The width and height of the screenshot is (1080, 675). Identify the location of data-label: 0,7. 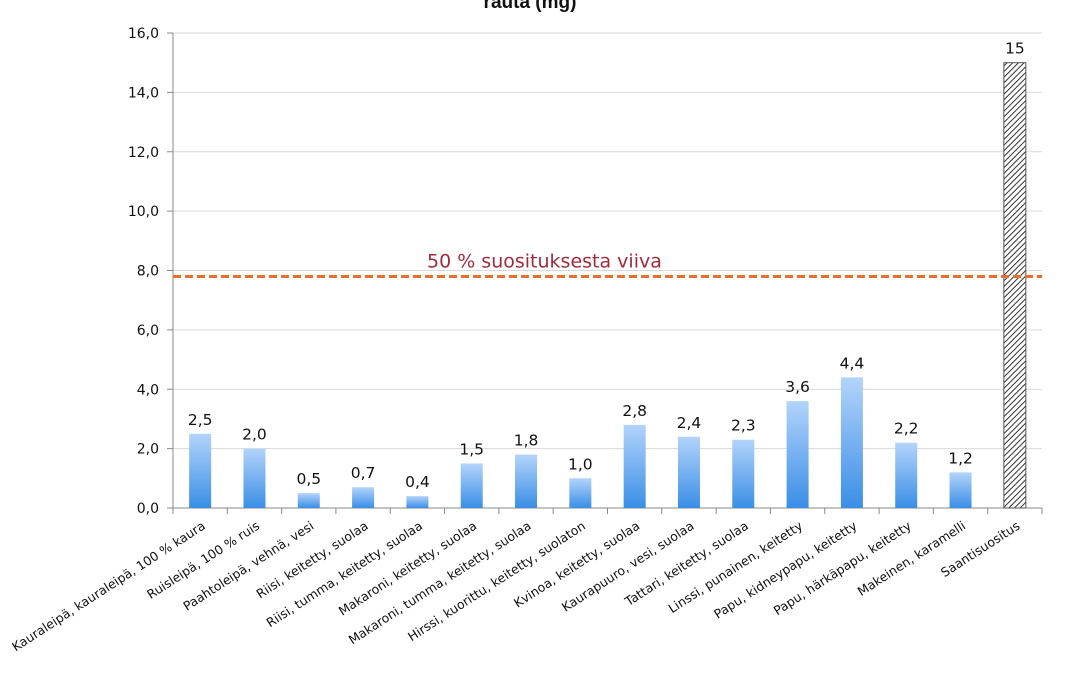
(363, 473).